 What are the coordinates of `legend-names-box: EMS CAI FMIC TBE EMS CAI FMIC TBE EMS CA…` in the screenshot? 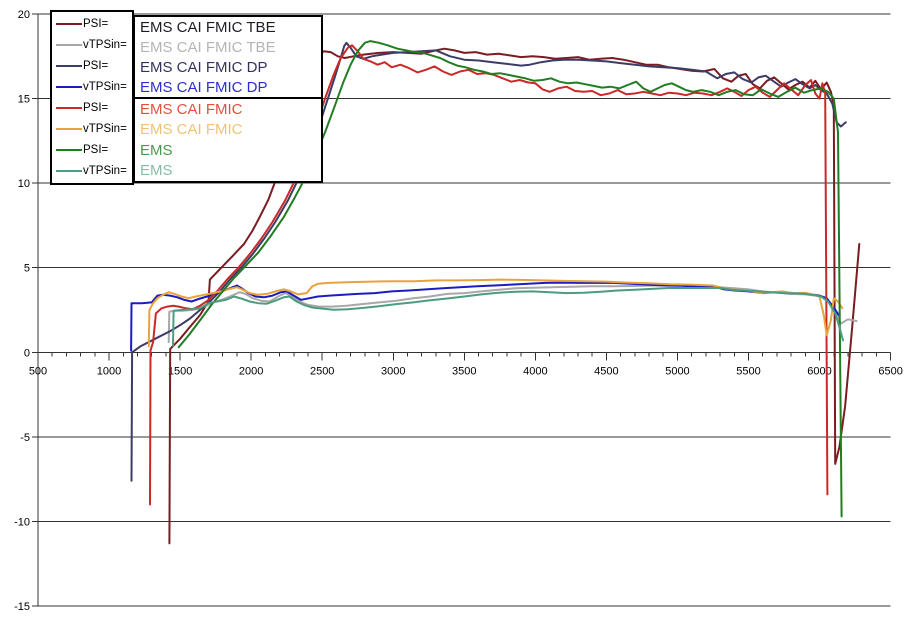 It's located at (228, 99).